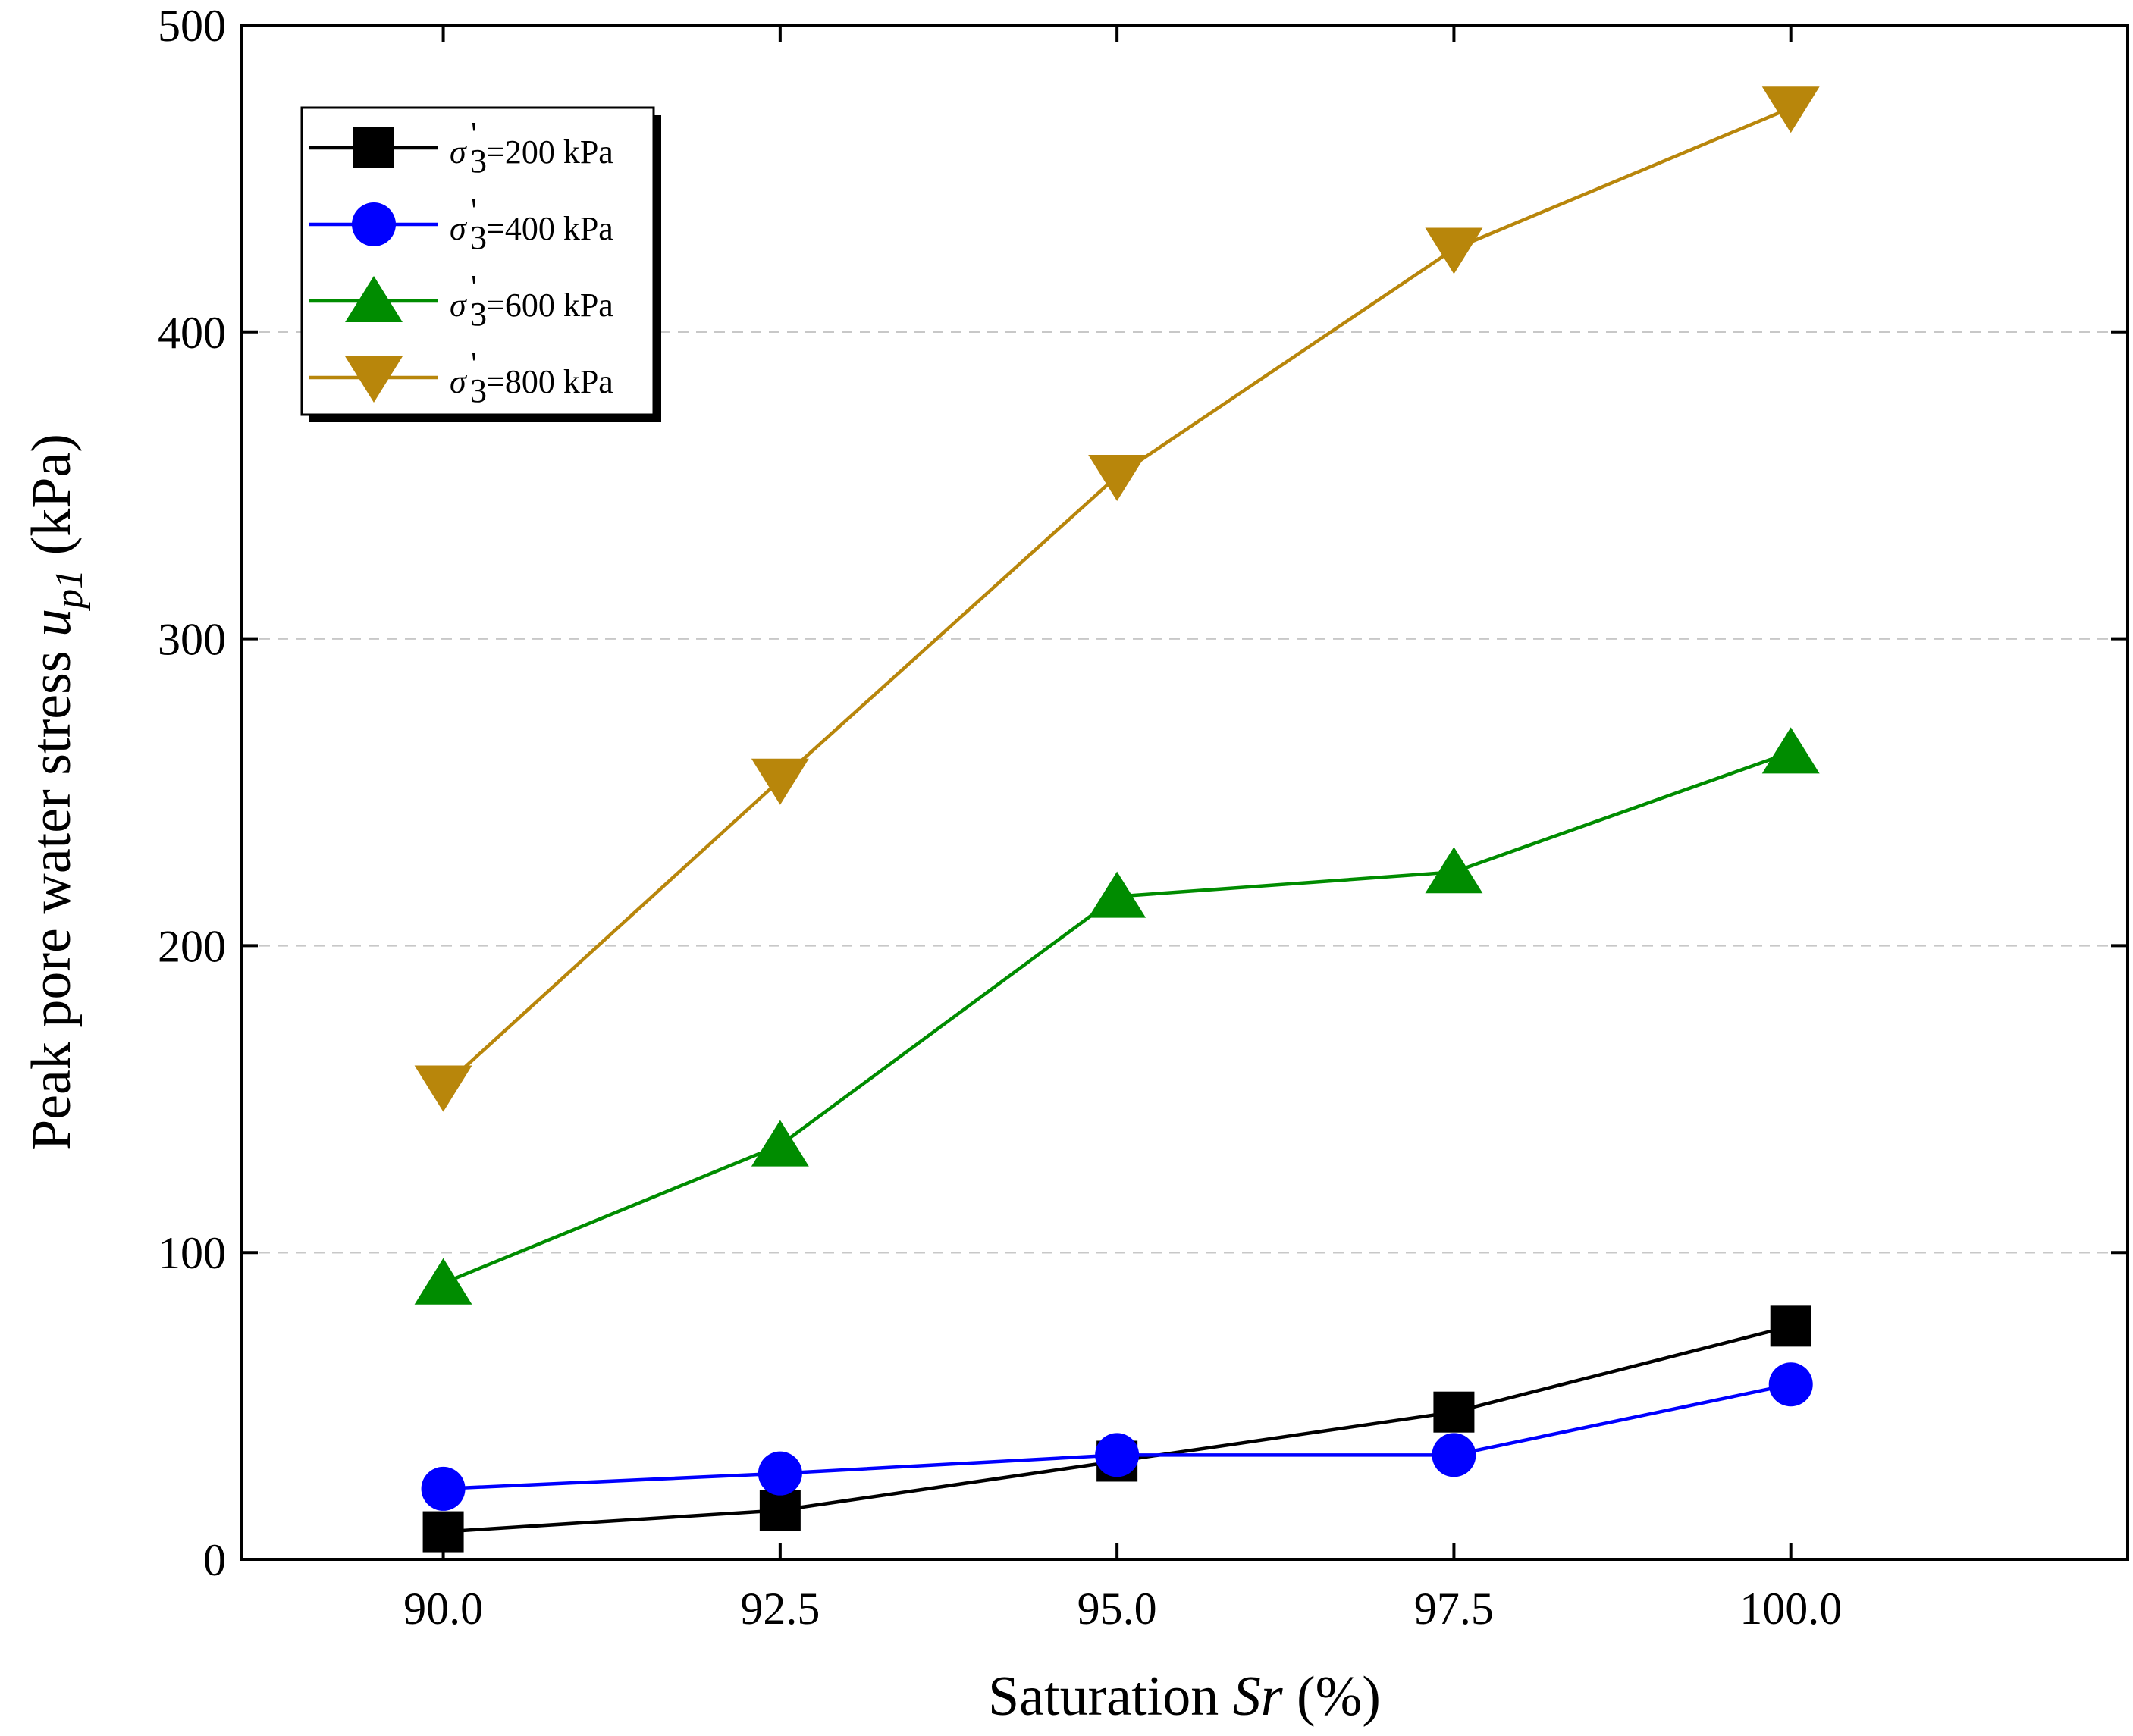 This screenshot has width=2133, height=1736. I want to click on legend-sub-3: 3, so click(479, 390).